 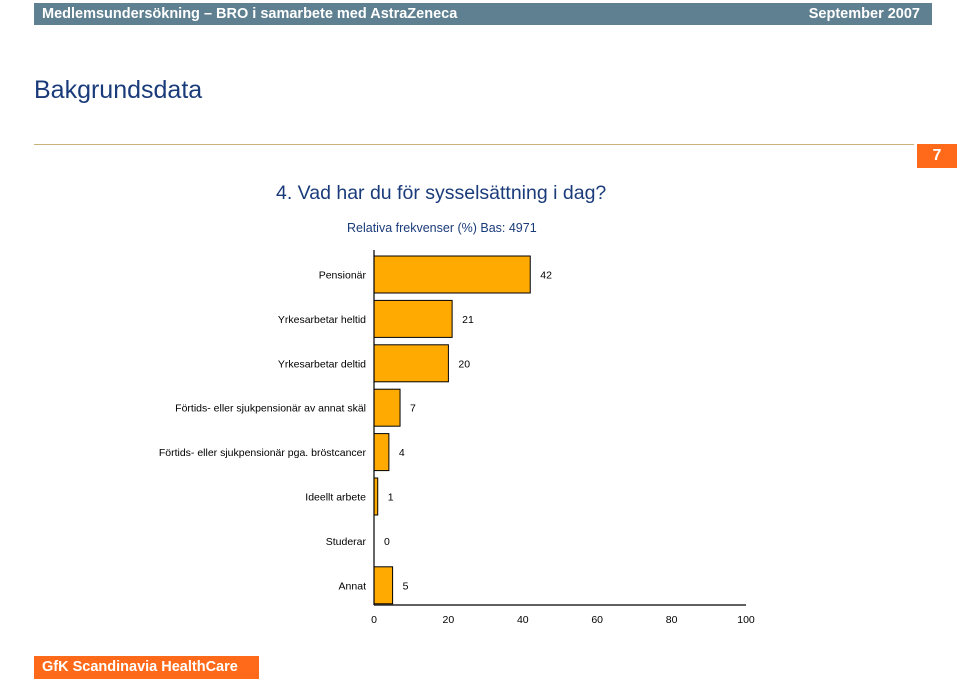 I want to click on category-label: Pensionär, so click(x=343, y=276).